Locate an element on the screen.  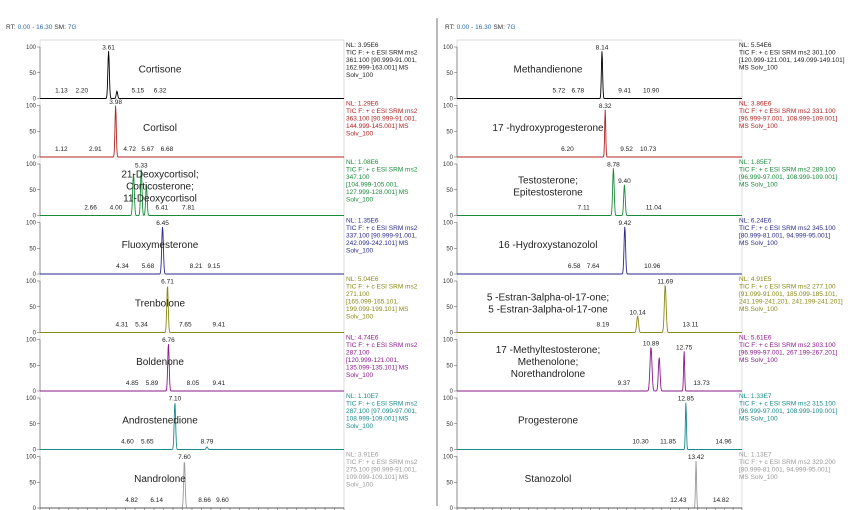
peak-rt-label: 1.12 is located at coordinates (61, 149).